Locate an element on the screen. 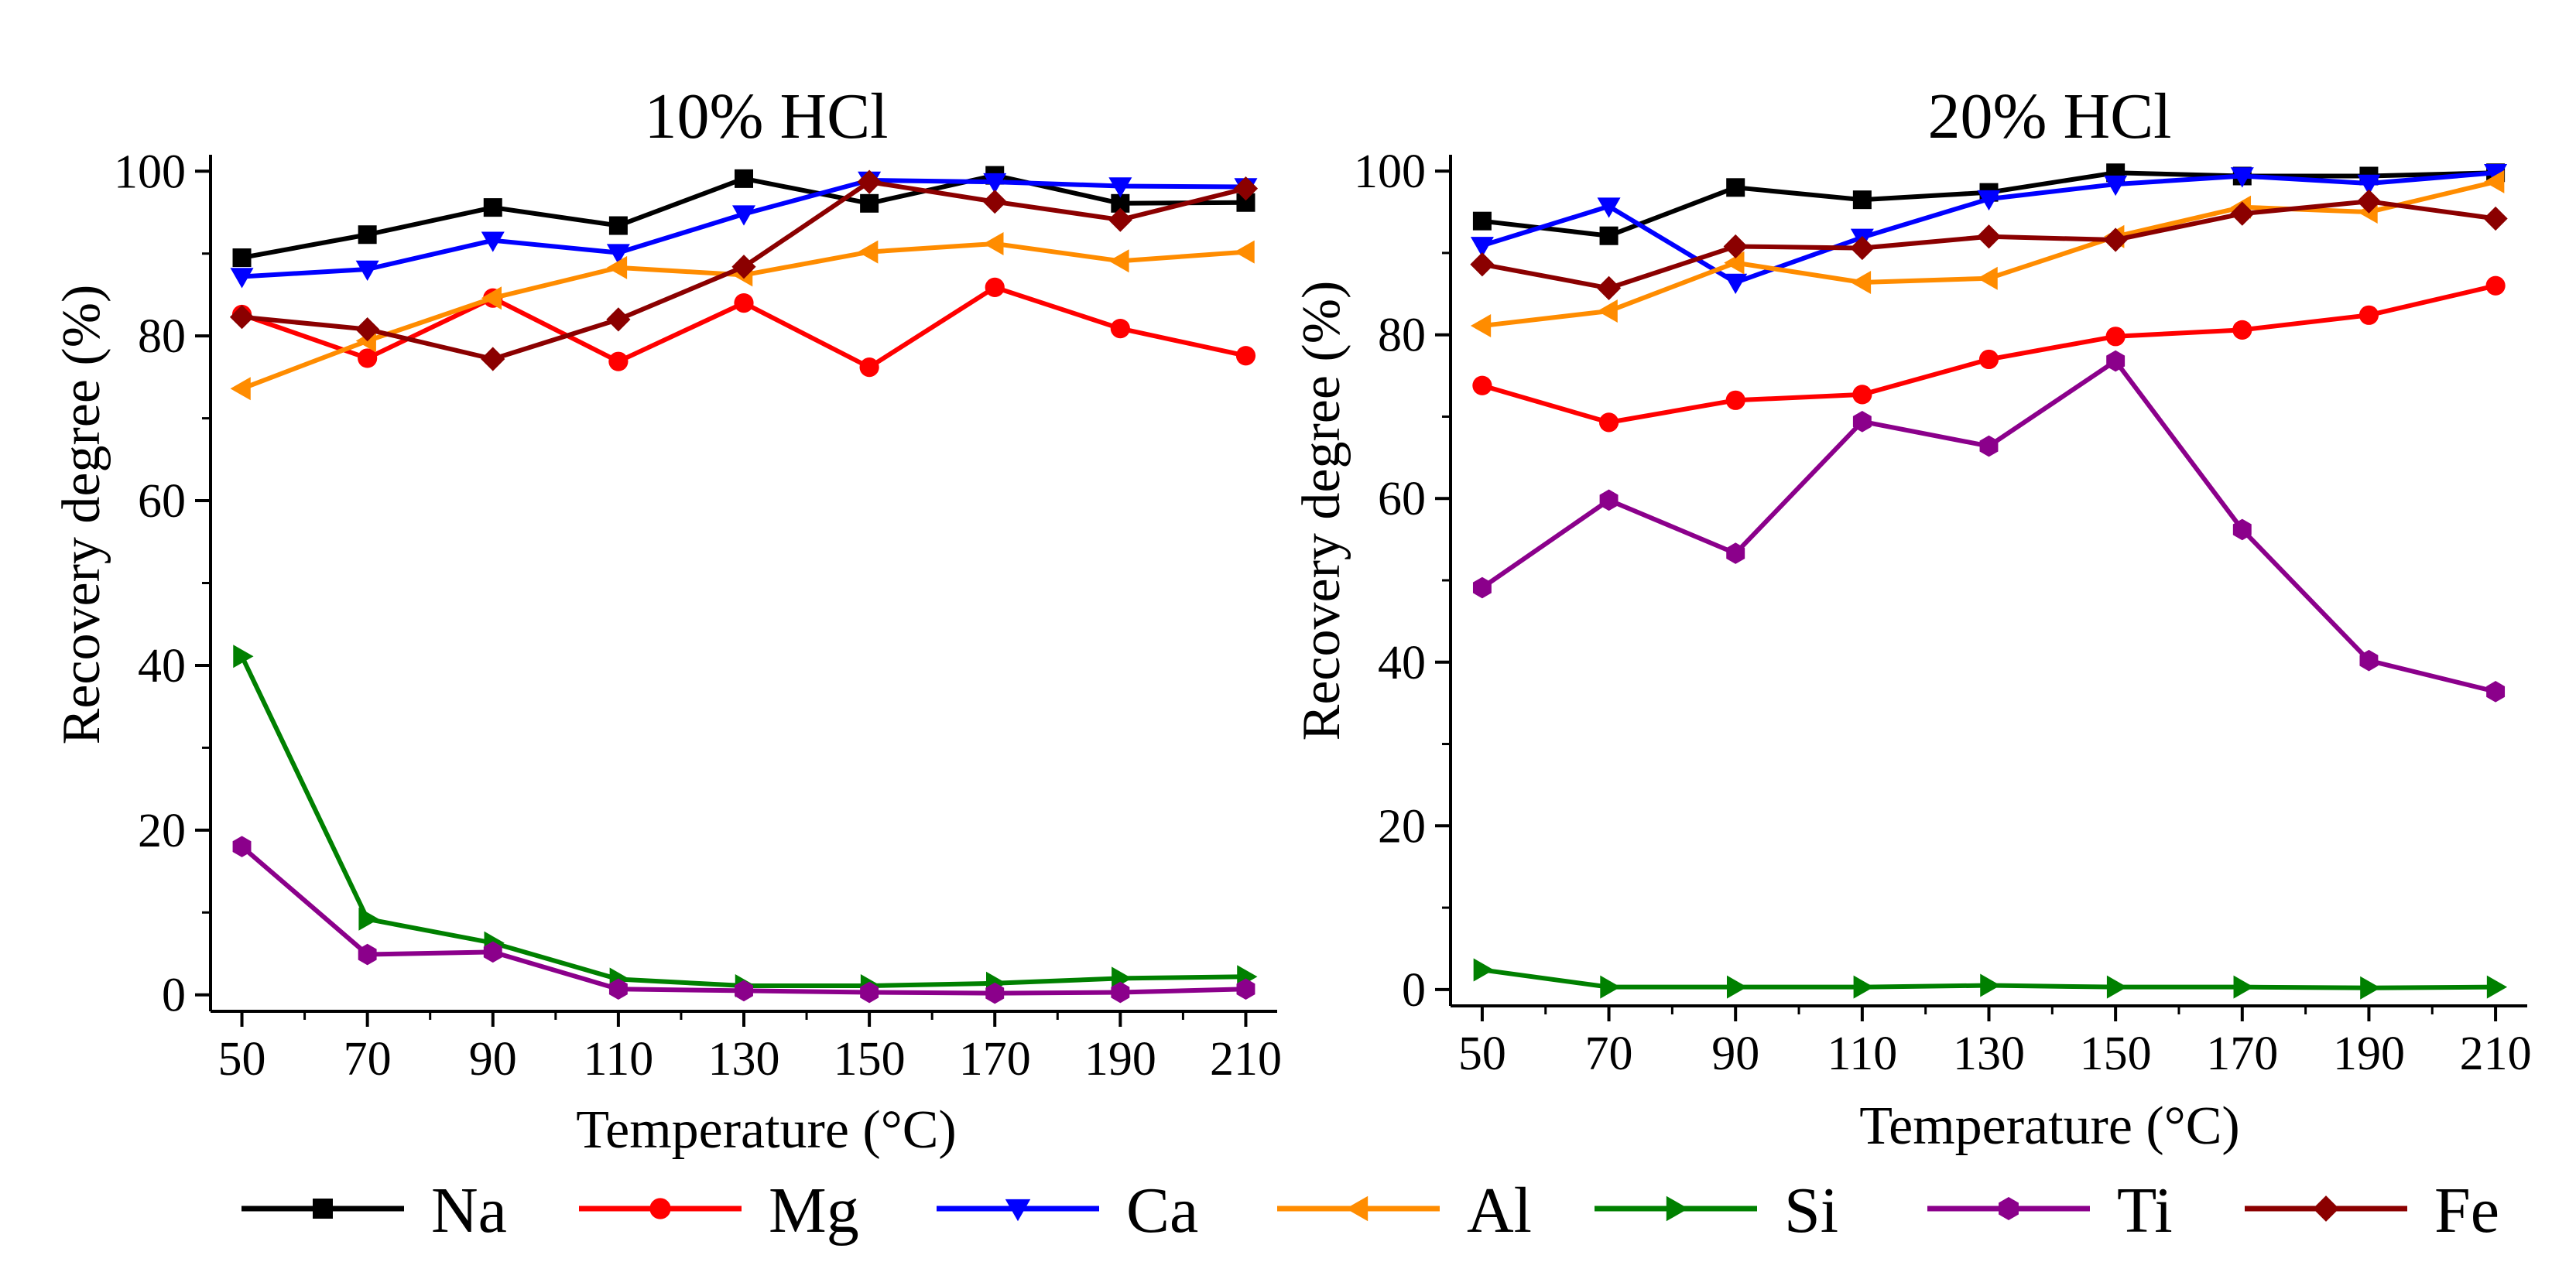 The width and height of the screenshot is (2576, 1262). series-mg is located at coordinates (1989, 354).